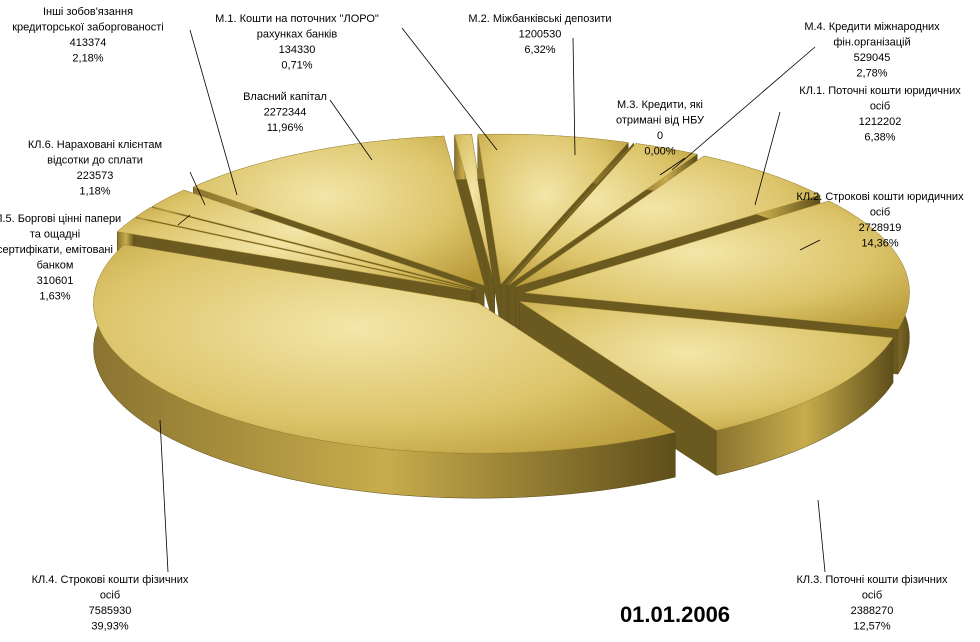 This screenshot has height=642, width=980. I want to click on slice-label: банком, so click(55, 266).